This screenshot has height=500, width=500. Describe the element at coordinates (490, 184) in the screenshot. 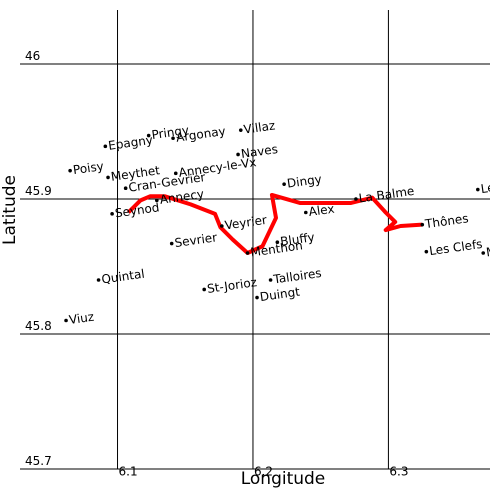

I see `place-label: Les Villards` at that location.